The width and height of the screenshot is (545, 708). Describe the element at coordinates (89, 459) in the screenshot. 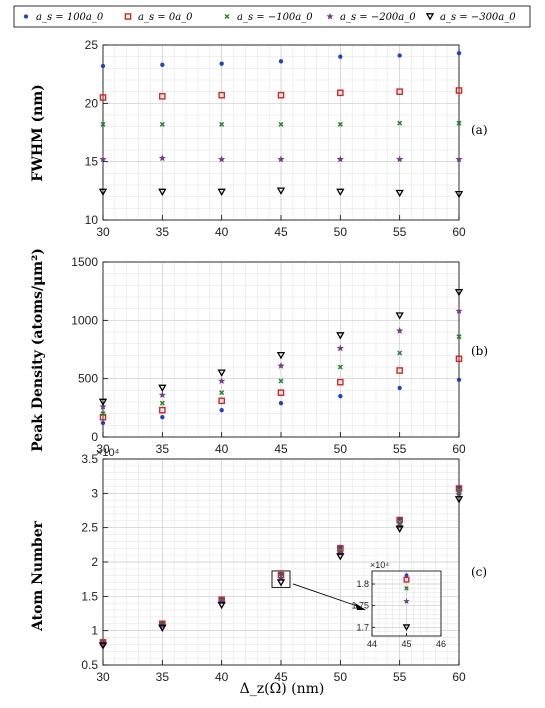

I see `y-tick-label: 3.5` at that location.